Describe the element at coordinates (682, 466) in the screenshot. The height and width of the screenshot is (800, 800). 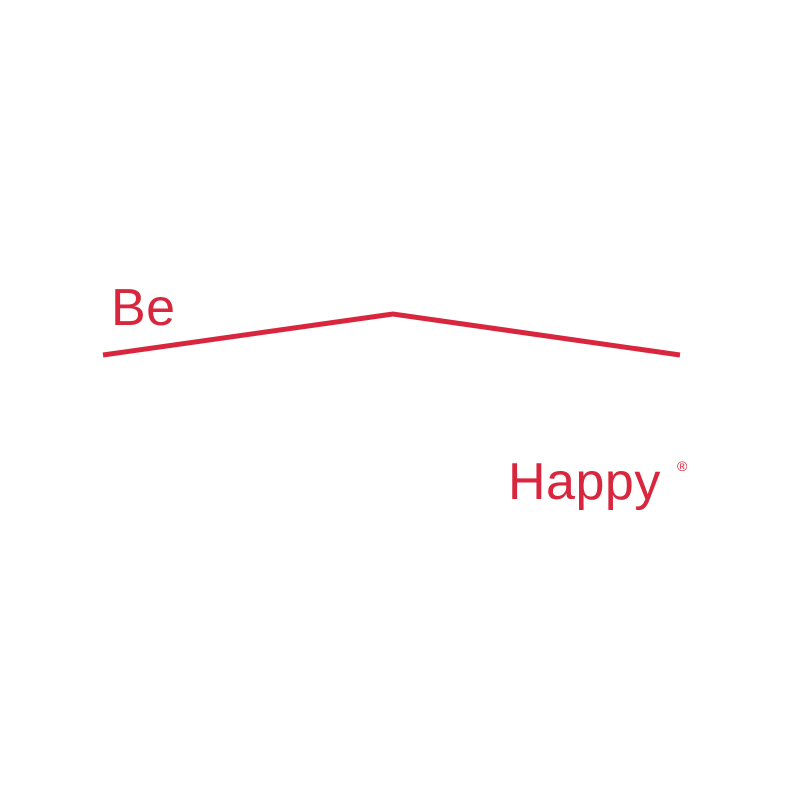
I see `registered-trademark-icon: ®` at that location.